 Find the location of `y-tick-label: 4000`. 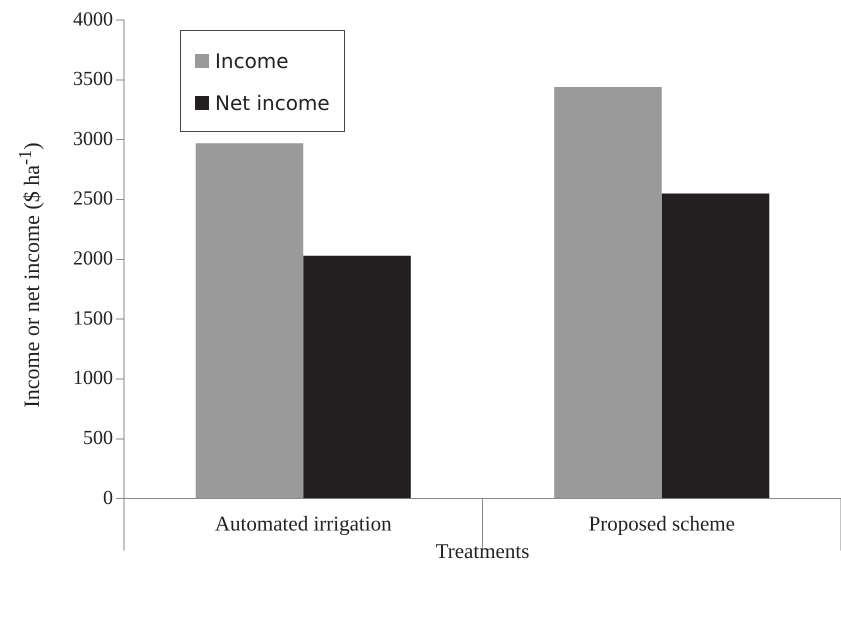

y-tick-label: 4000 is located at coordinates (93, 19).